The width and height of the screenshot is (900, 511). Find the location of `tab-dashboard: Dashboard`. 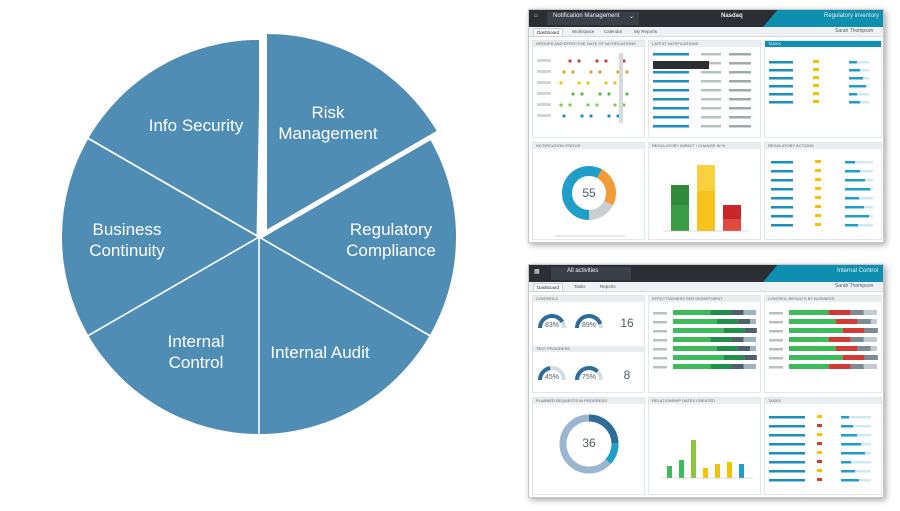

tab-dashboard: Dashboard is located at coordinates (548, 32).